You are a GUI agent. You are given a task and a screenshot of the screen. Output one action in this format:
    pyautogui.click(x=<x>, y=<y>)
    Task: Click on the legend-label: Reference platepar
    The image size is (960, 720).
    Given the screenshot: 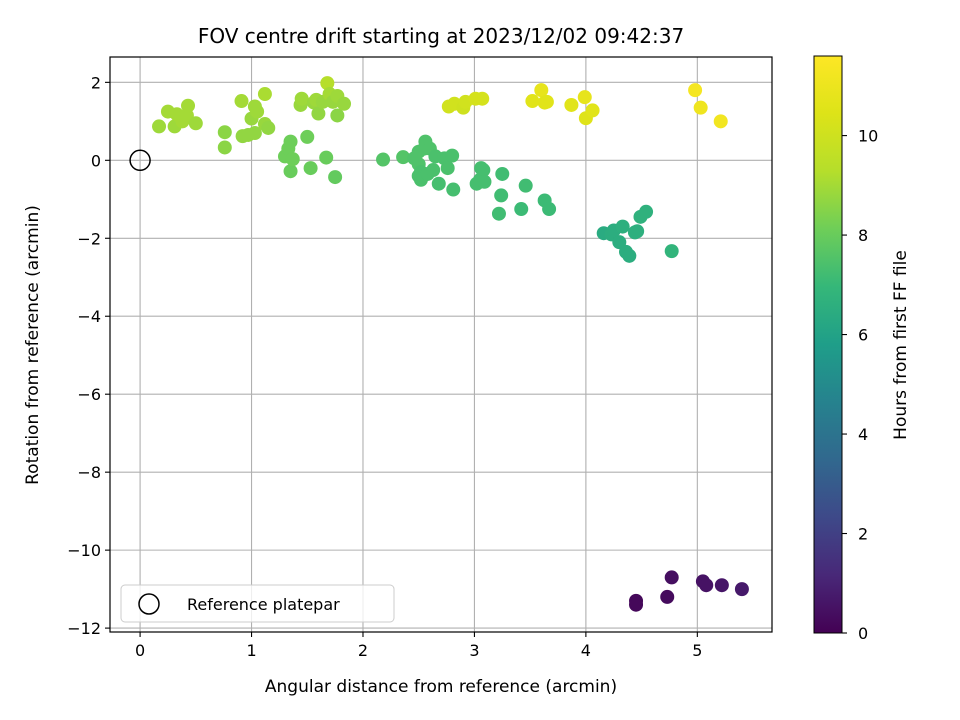 What is the action you would take?
    pyautogui.click(x=263, y=604)
    